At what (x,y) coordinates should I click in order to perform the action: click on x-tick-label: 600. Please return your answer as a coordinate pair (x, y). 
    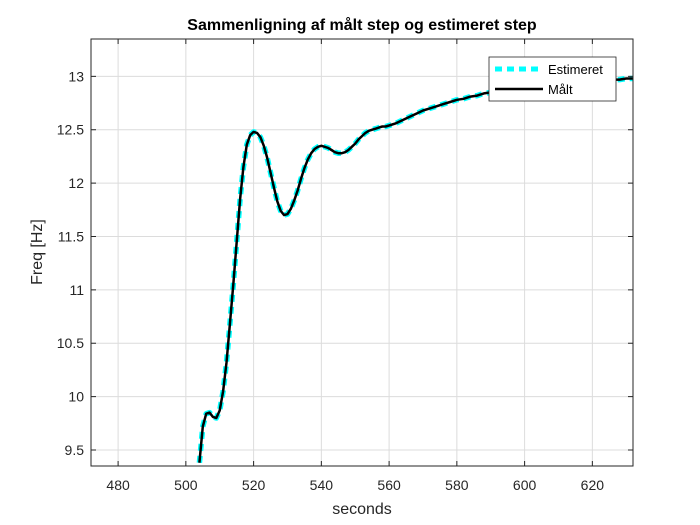
    Looking at the image, I should click on (525, 485).